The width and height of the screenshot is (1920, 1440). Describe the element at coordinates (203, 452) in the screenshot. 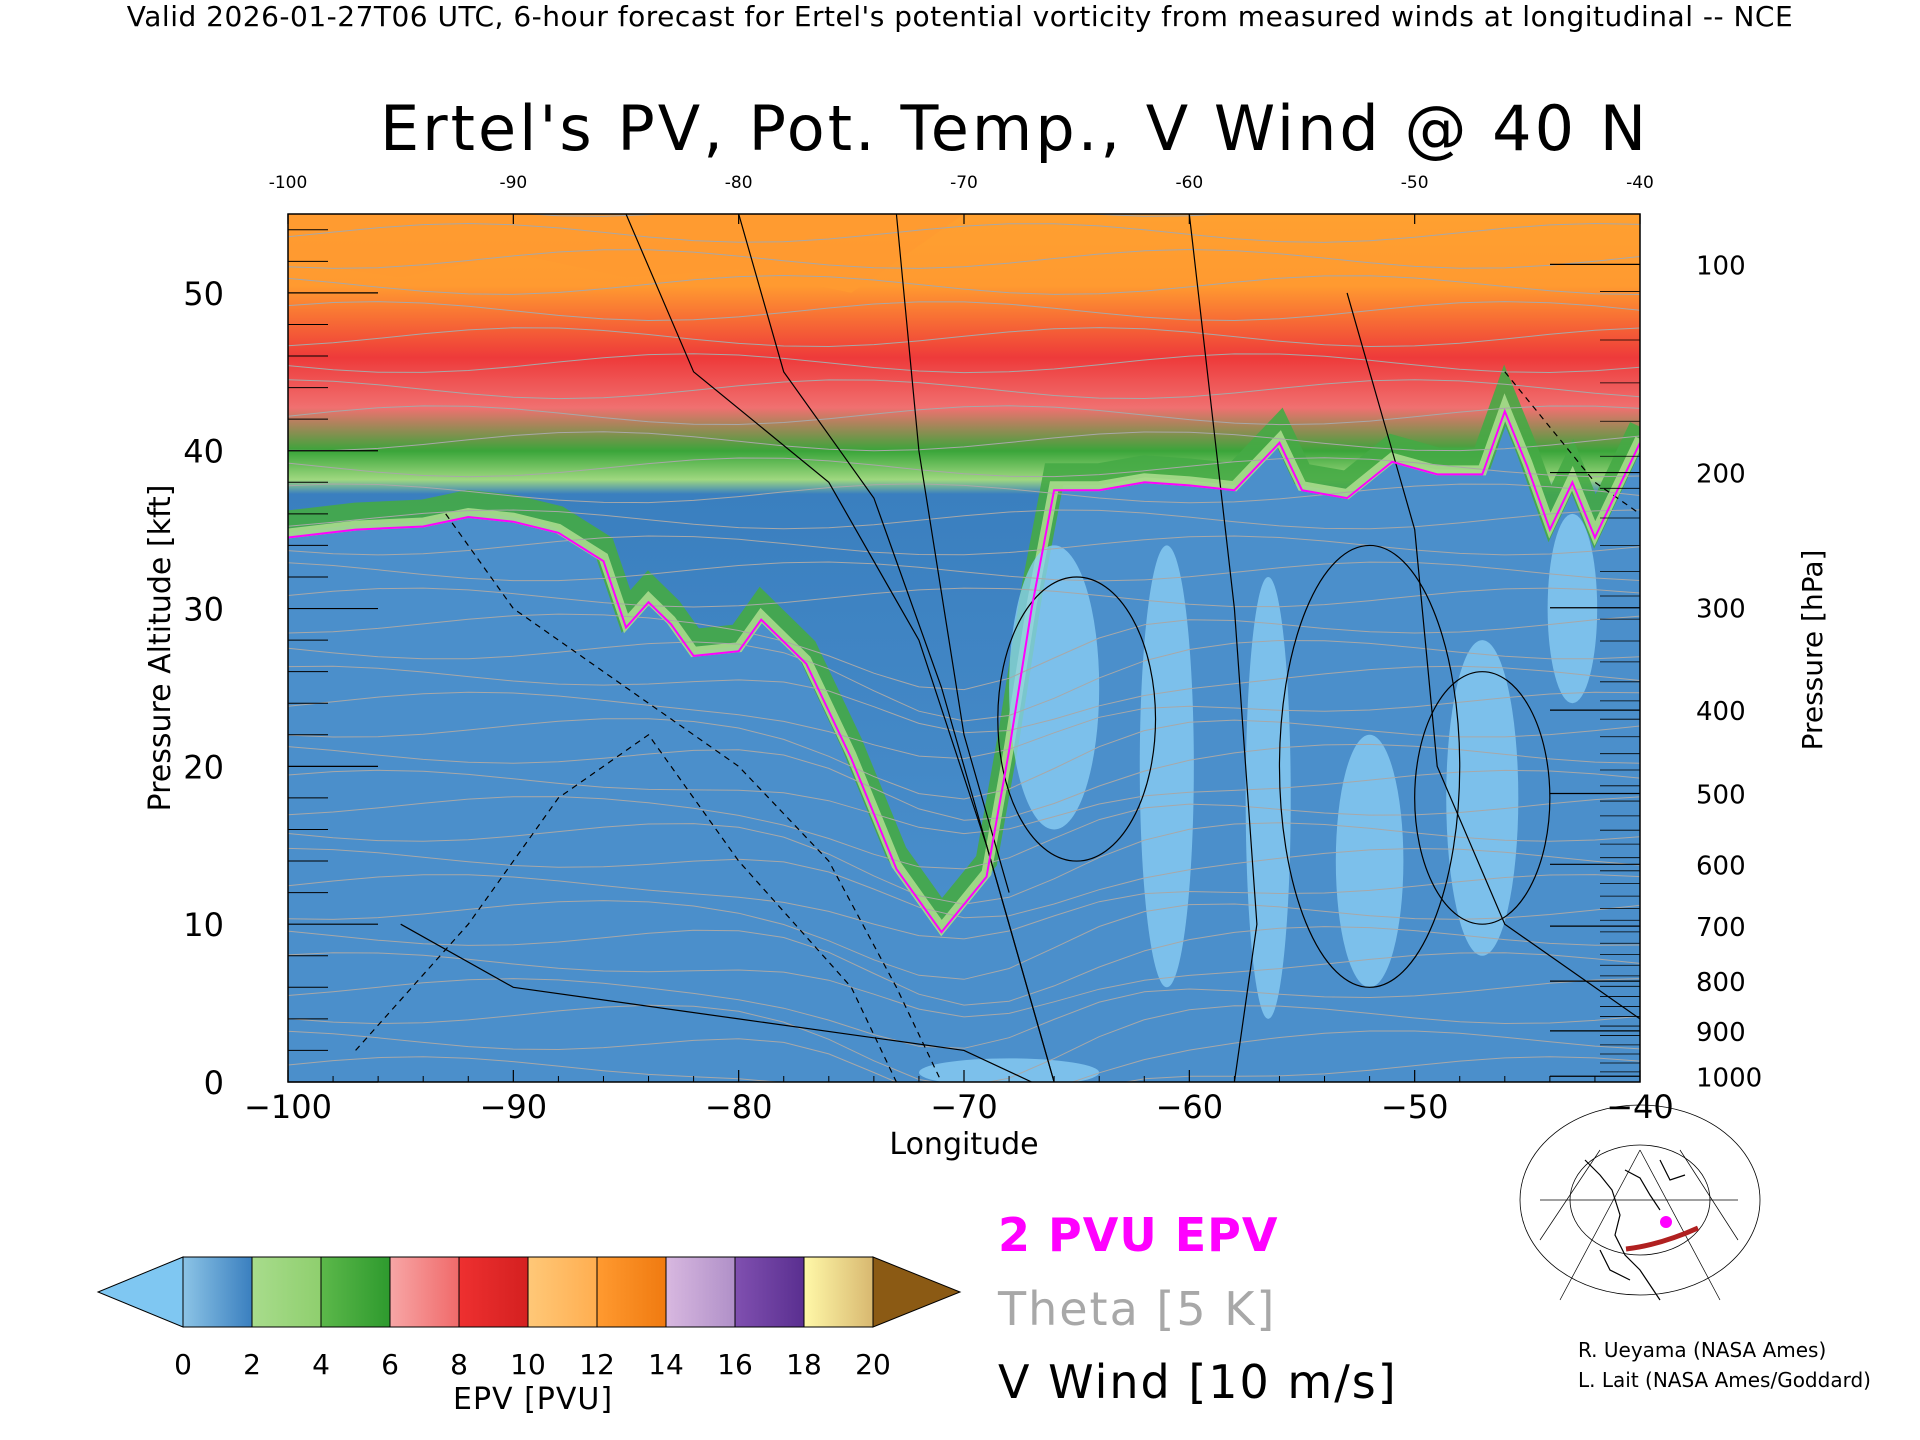

I see `y-tick-label: 40` at that location.